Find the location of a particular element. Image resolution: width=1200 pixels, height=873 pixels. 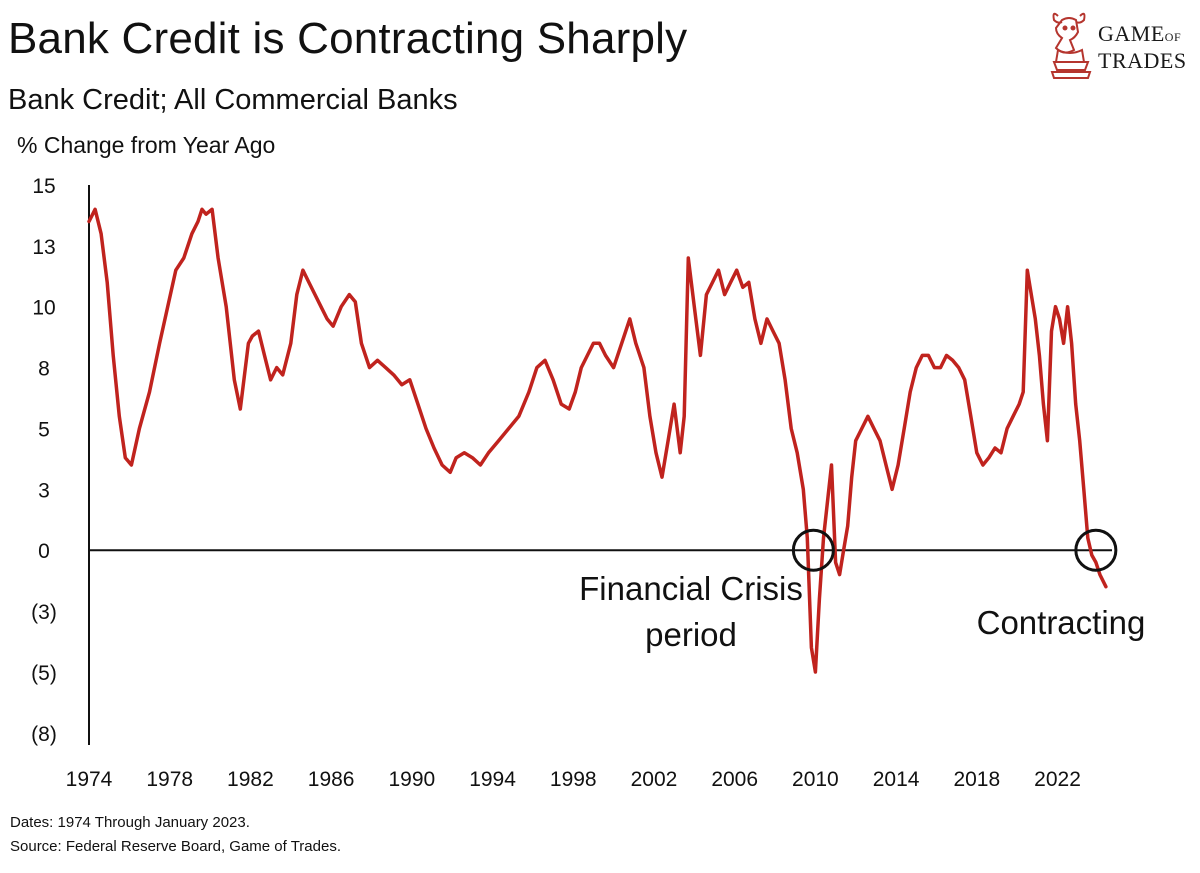

y-tick-label: 15 is located at coordinates (43, 186).